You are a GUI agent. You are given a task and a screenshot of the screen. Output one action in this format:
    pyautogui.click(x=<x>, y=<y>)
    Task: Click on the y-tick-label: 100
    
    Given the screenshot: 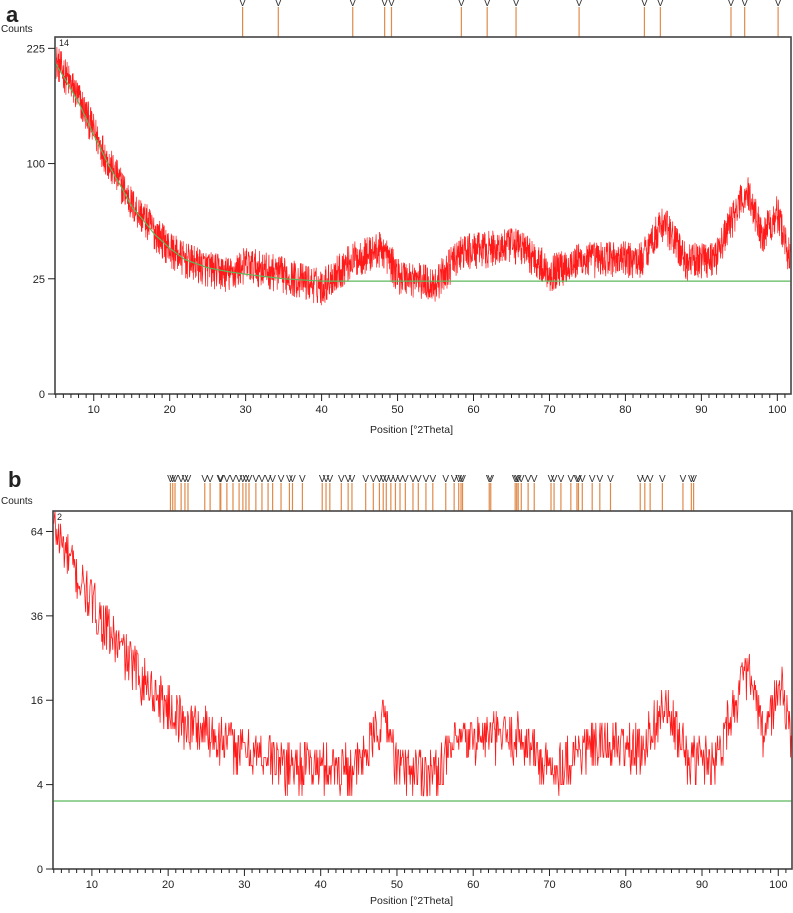 What is the action you would take?
    pyautogui.click(x=36, y=165)
    